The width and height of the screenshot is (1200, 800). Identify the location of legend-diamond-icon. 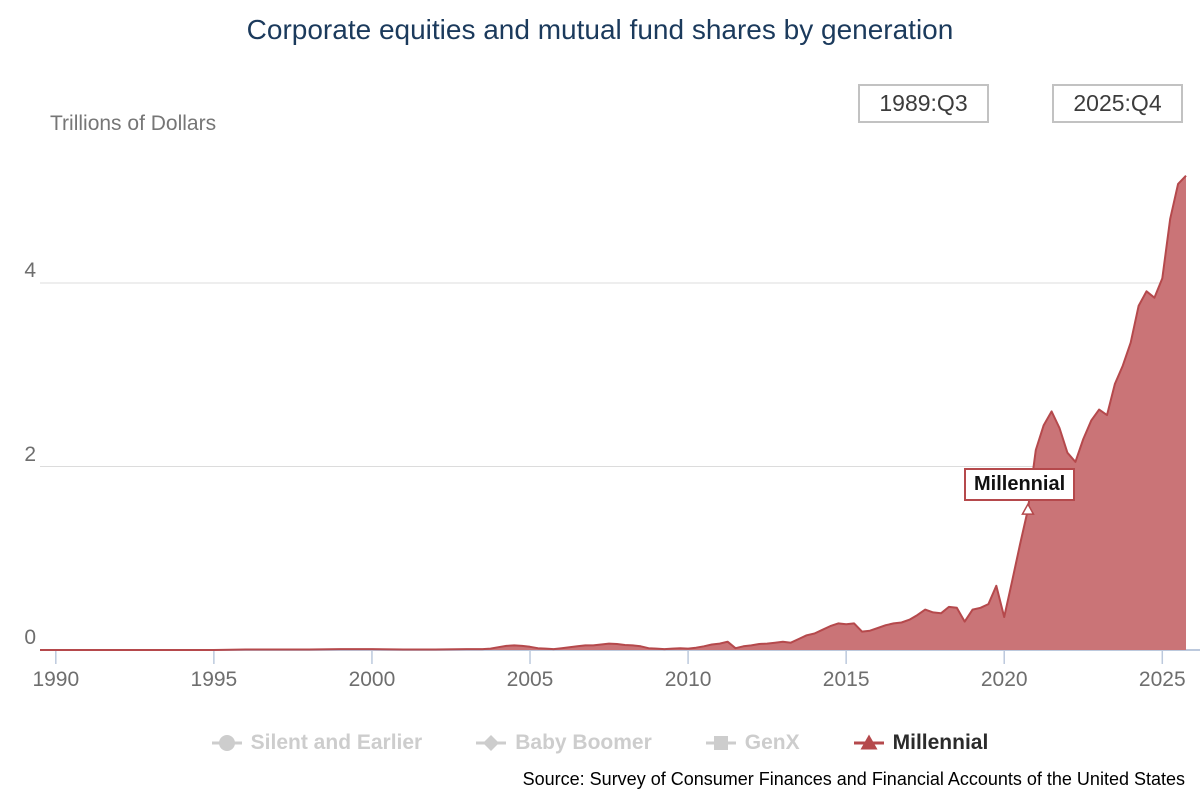
(491, 743).